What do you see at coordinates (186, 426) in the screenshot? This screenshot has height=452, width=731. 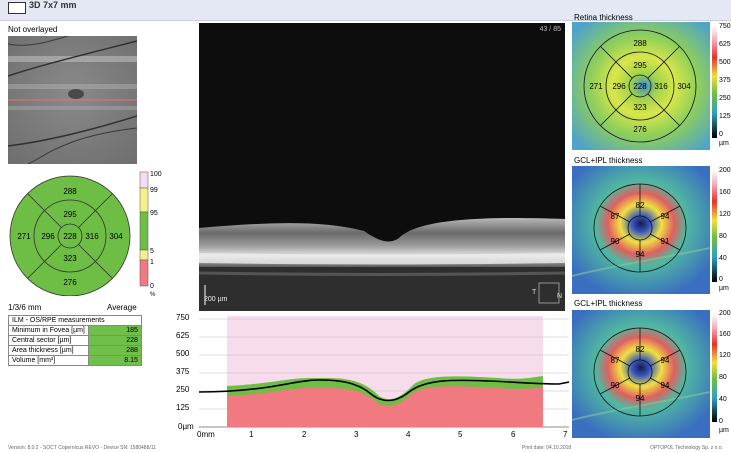 I see `y-tick-0: 0µm` at bounding box center [186, 426].